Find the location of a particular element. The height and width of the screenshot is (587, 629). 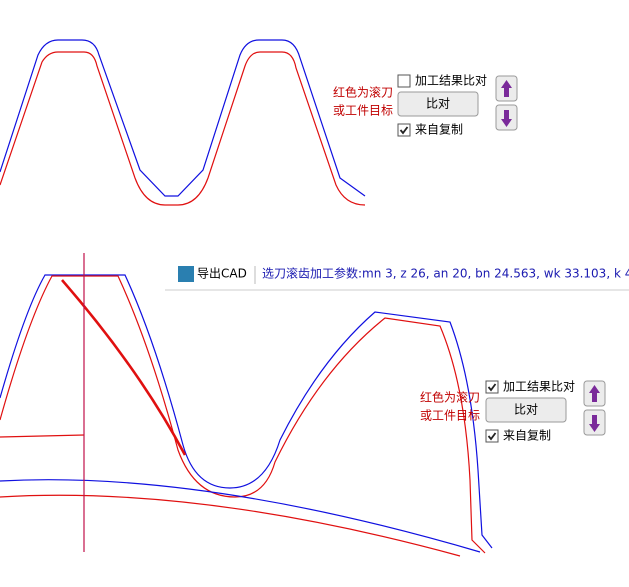

red-arc is located at coordinates (230, 525).